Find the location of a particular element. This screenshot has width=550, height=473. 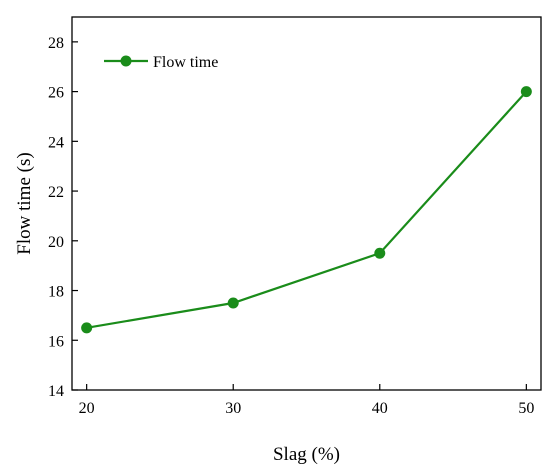

x-tick-label: 40 is located at coordinates (380, 408).